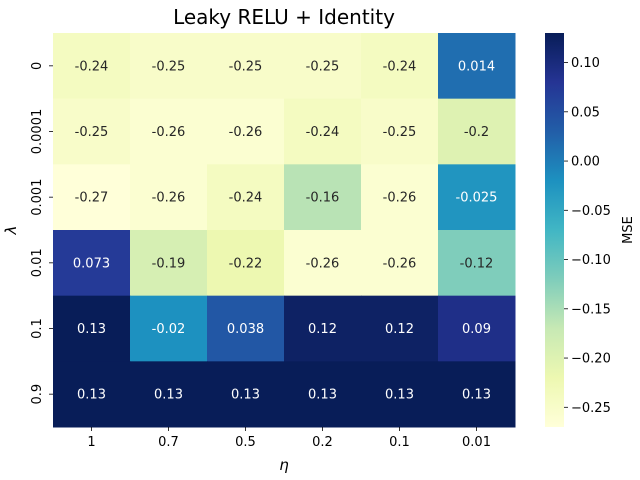  I want to click on cell-value-label: 0.014, so click(476, 66).